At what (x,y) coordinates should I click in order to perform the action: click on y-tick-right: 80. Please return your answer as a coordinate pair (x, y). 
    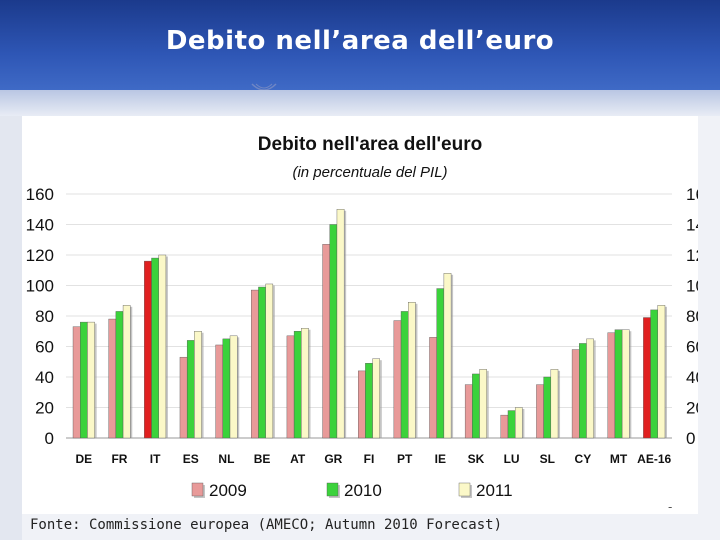
    Looking at the image, I should click on (692, 316).